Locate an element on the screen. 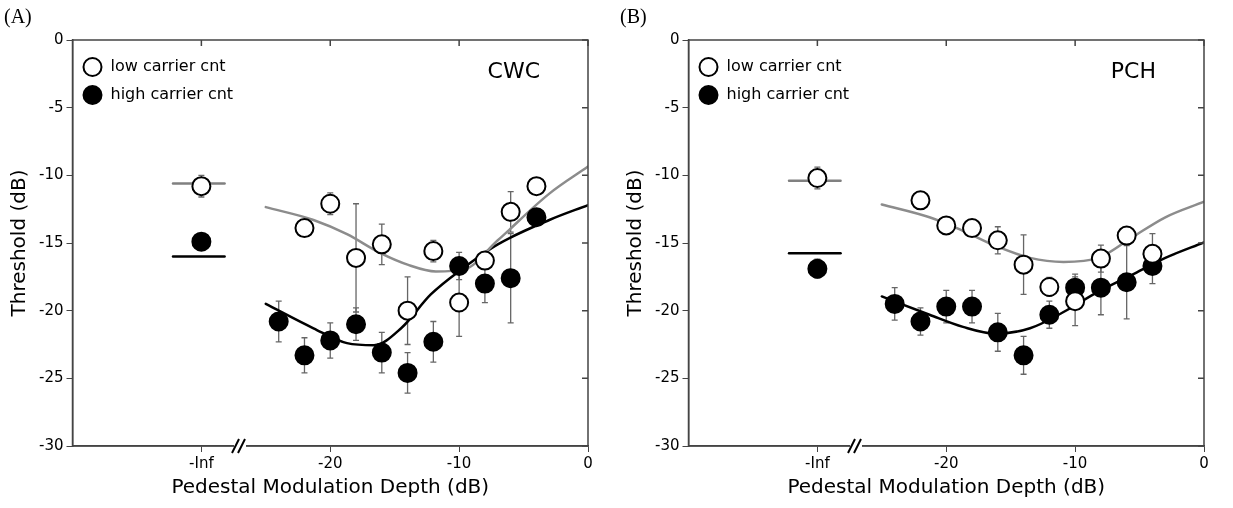  chart-title: (A) is located at coordinates (18, 17).